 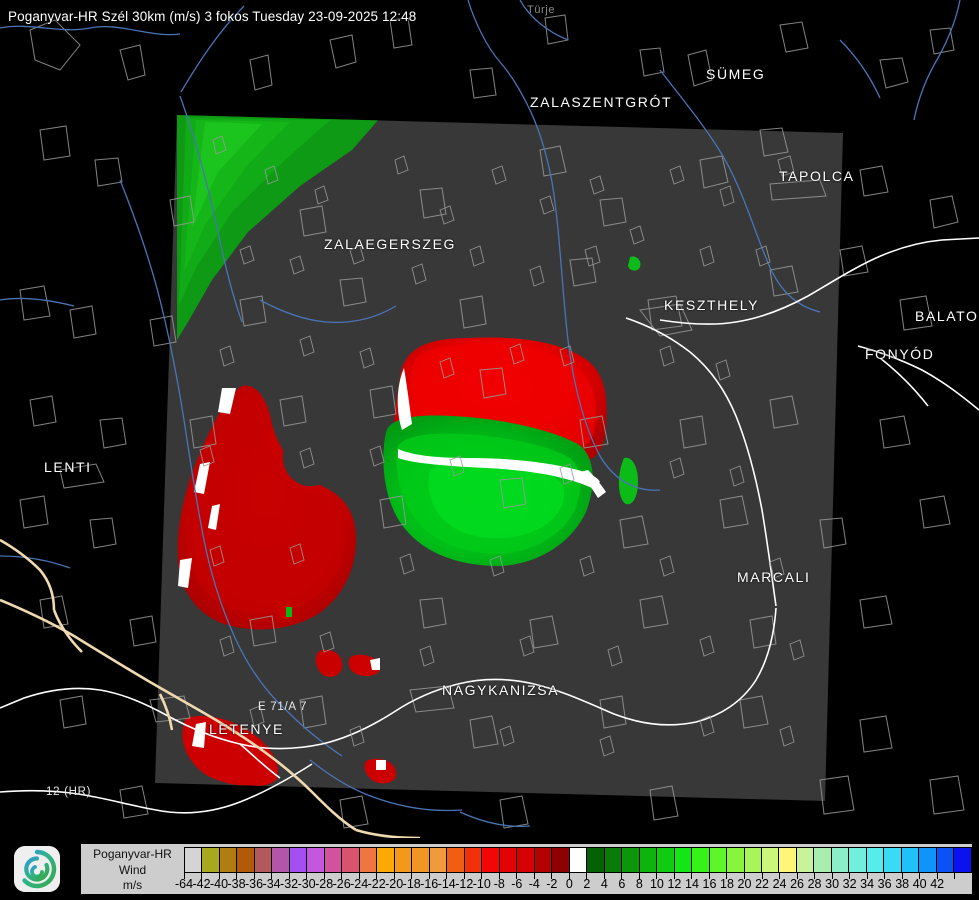 I want to click on spiral-logo-icon, so click(x=37, y=869).